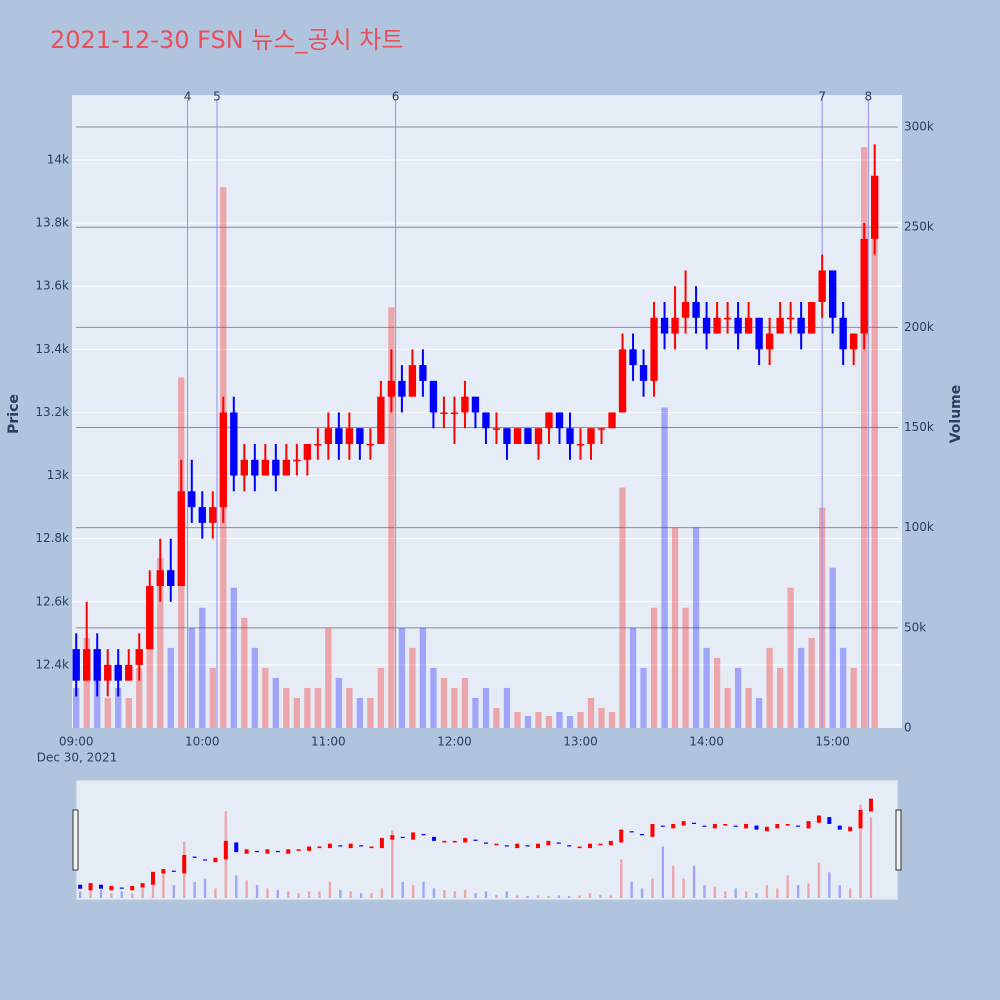  Describe the element at coordinates (580, 742) in the screenshot. I see `x-tick-label: 13:00` at that location.